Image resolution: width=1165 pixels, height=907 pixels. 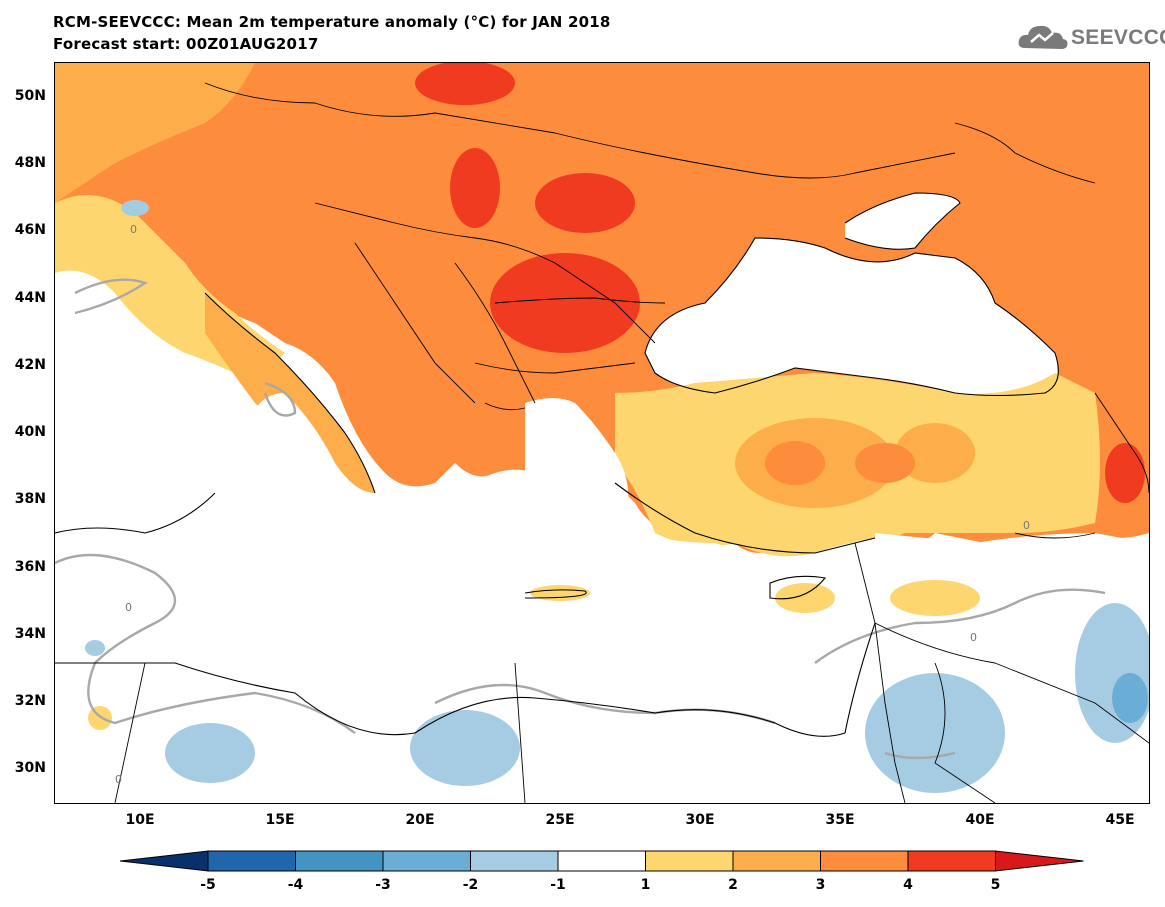 I want to click on colorbar-tick-label: -1, so click(x=558, y=885).